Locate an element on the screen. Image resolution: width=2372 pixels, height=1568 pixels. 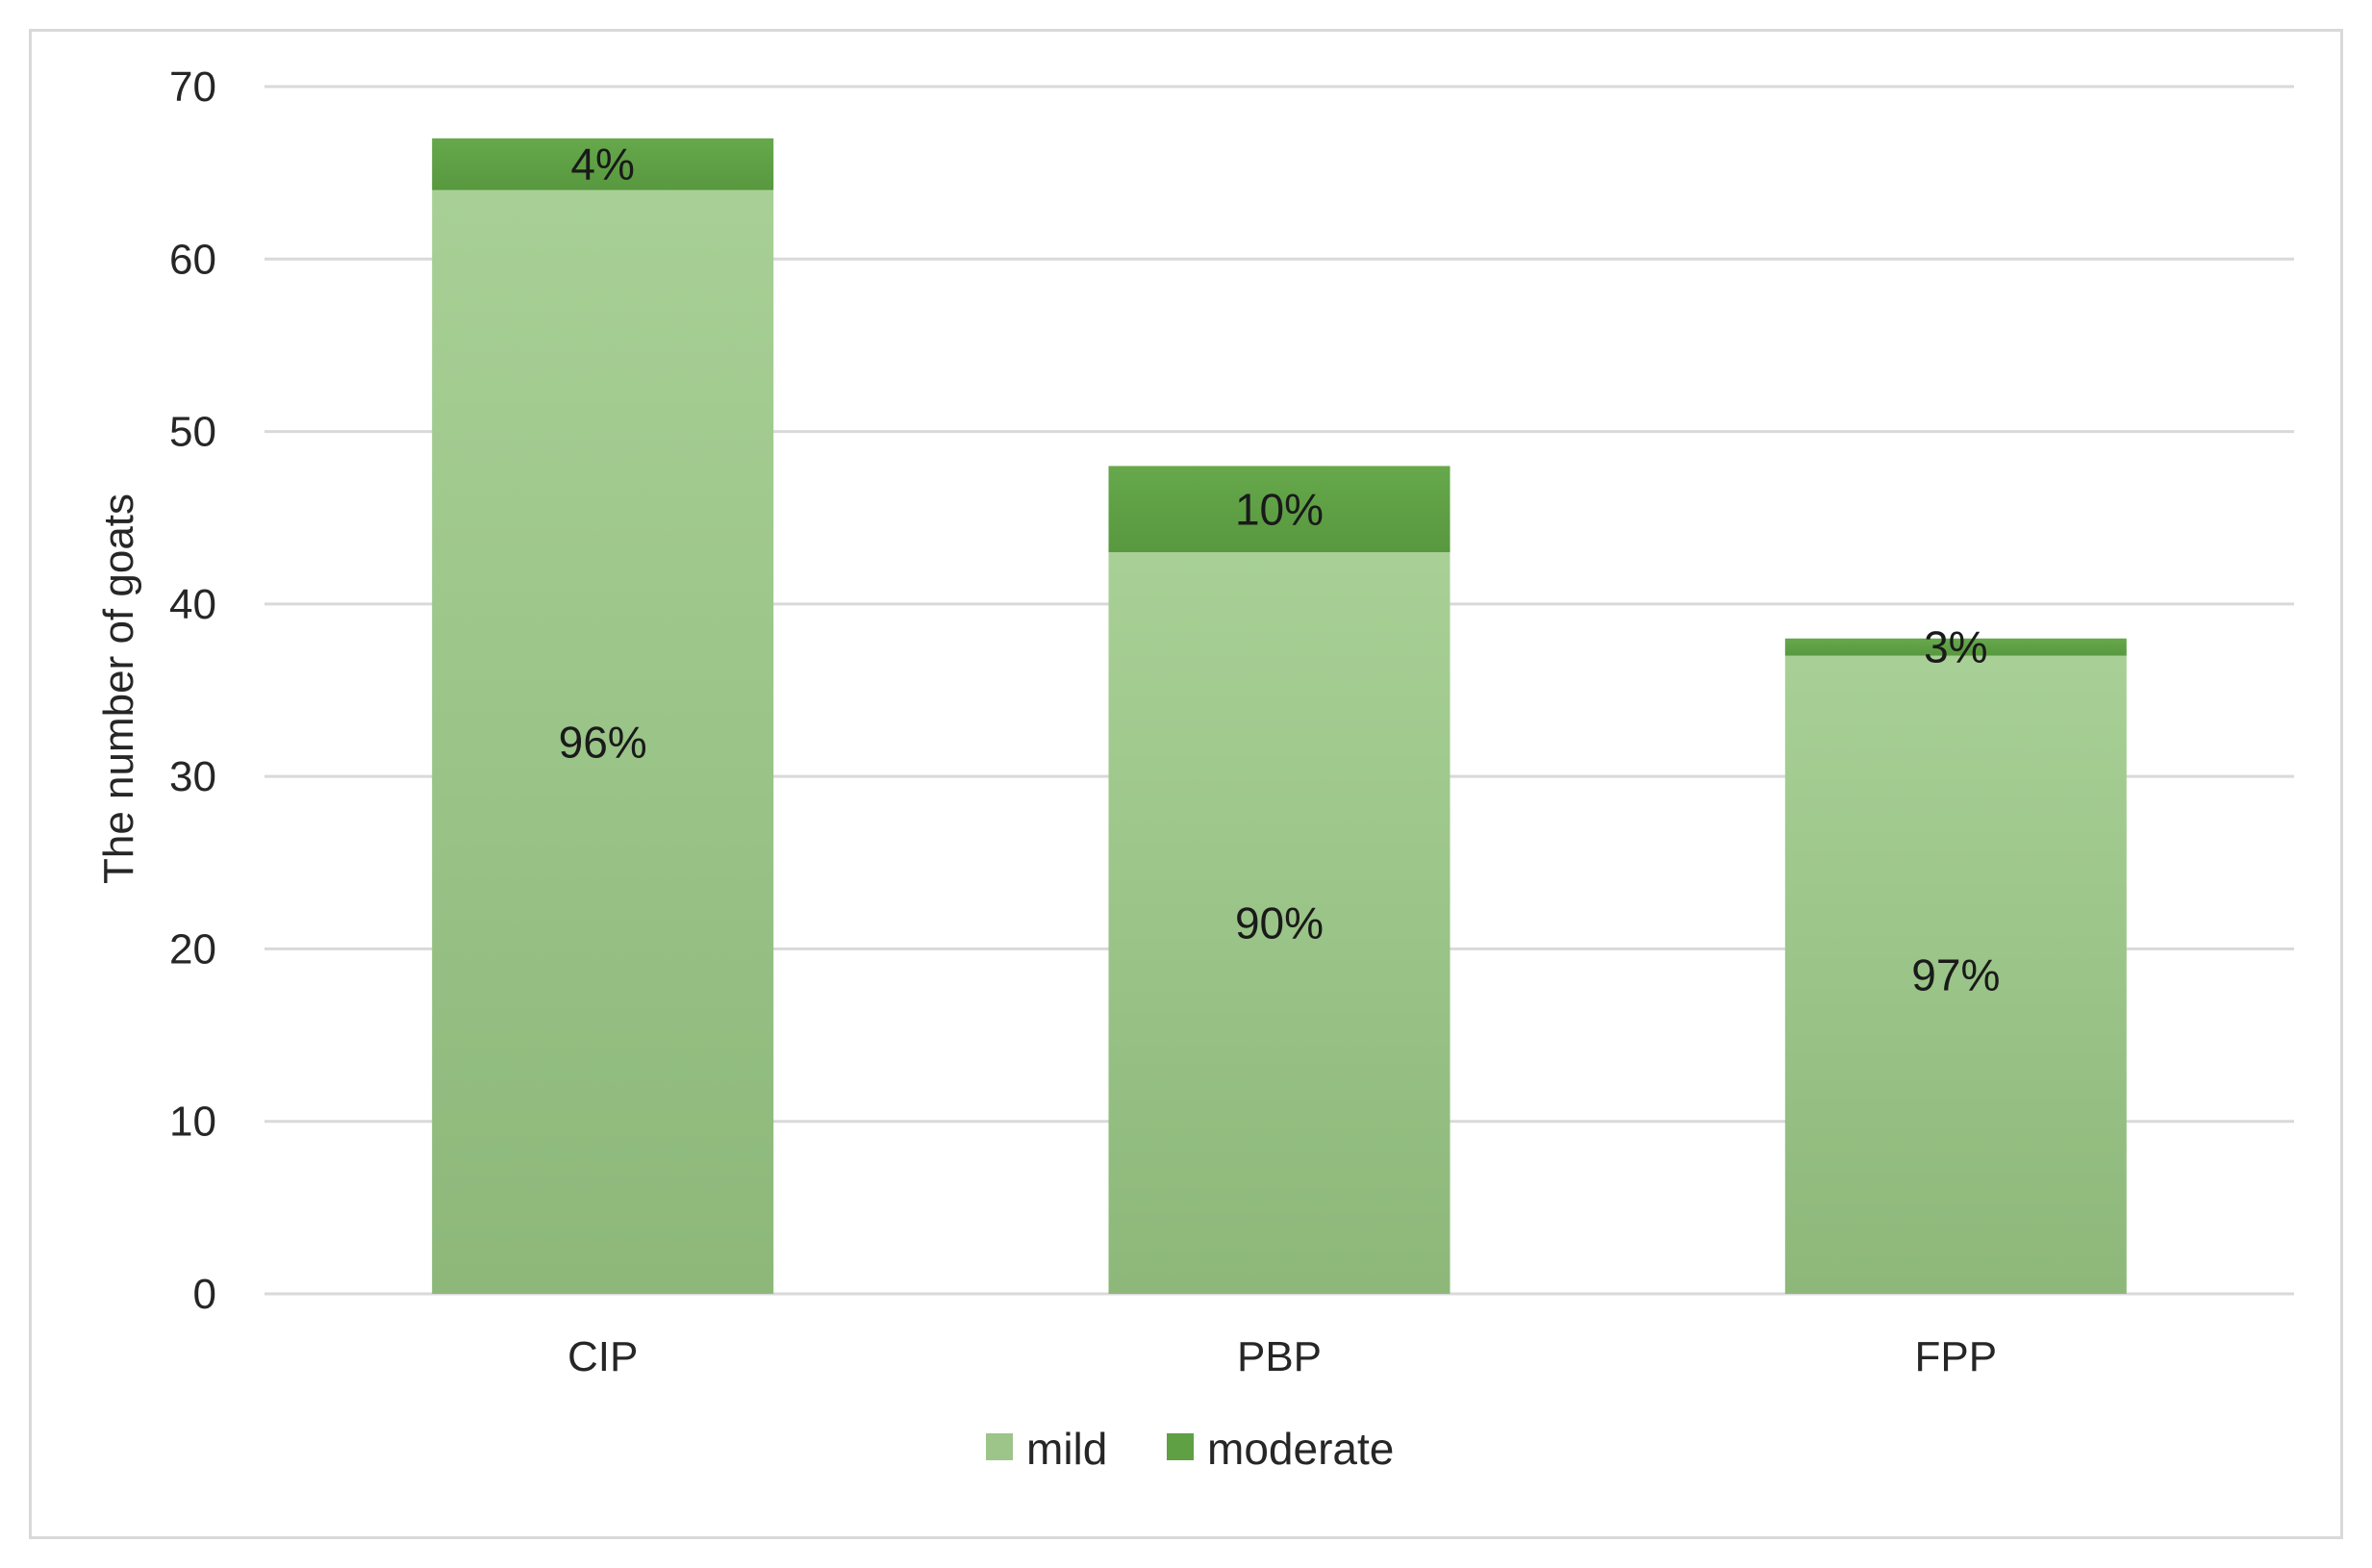
bar-moderate-cip is located at coordinates (603, 164).